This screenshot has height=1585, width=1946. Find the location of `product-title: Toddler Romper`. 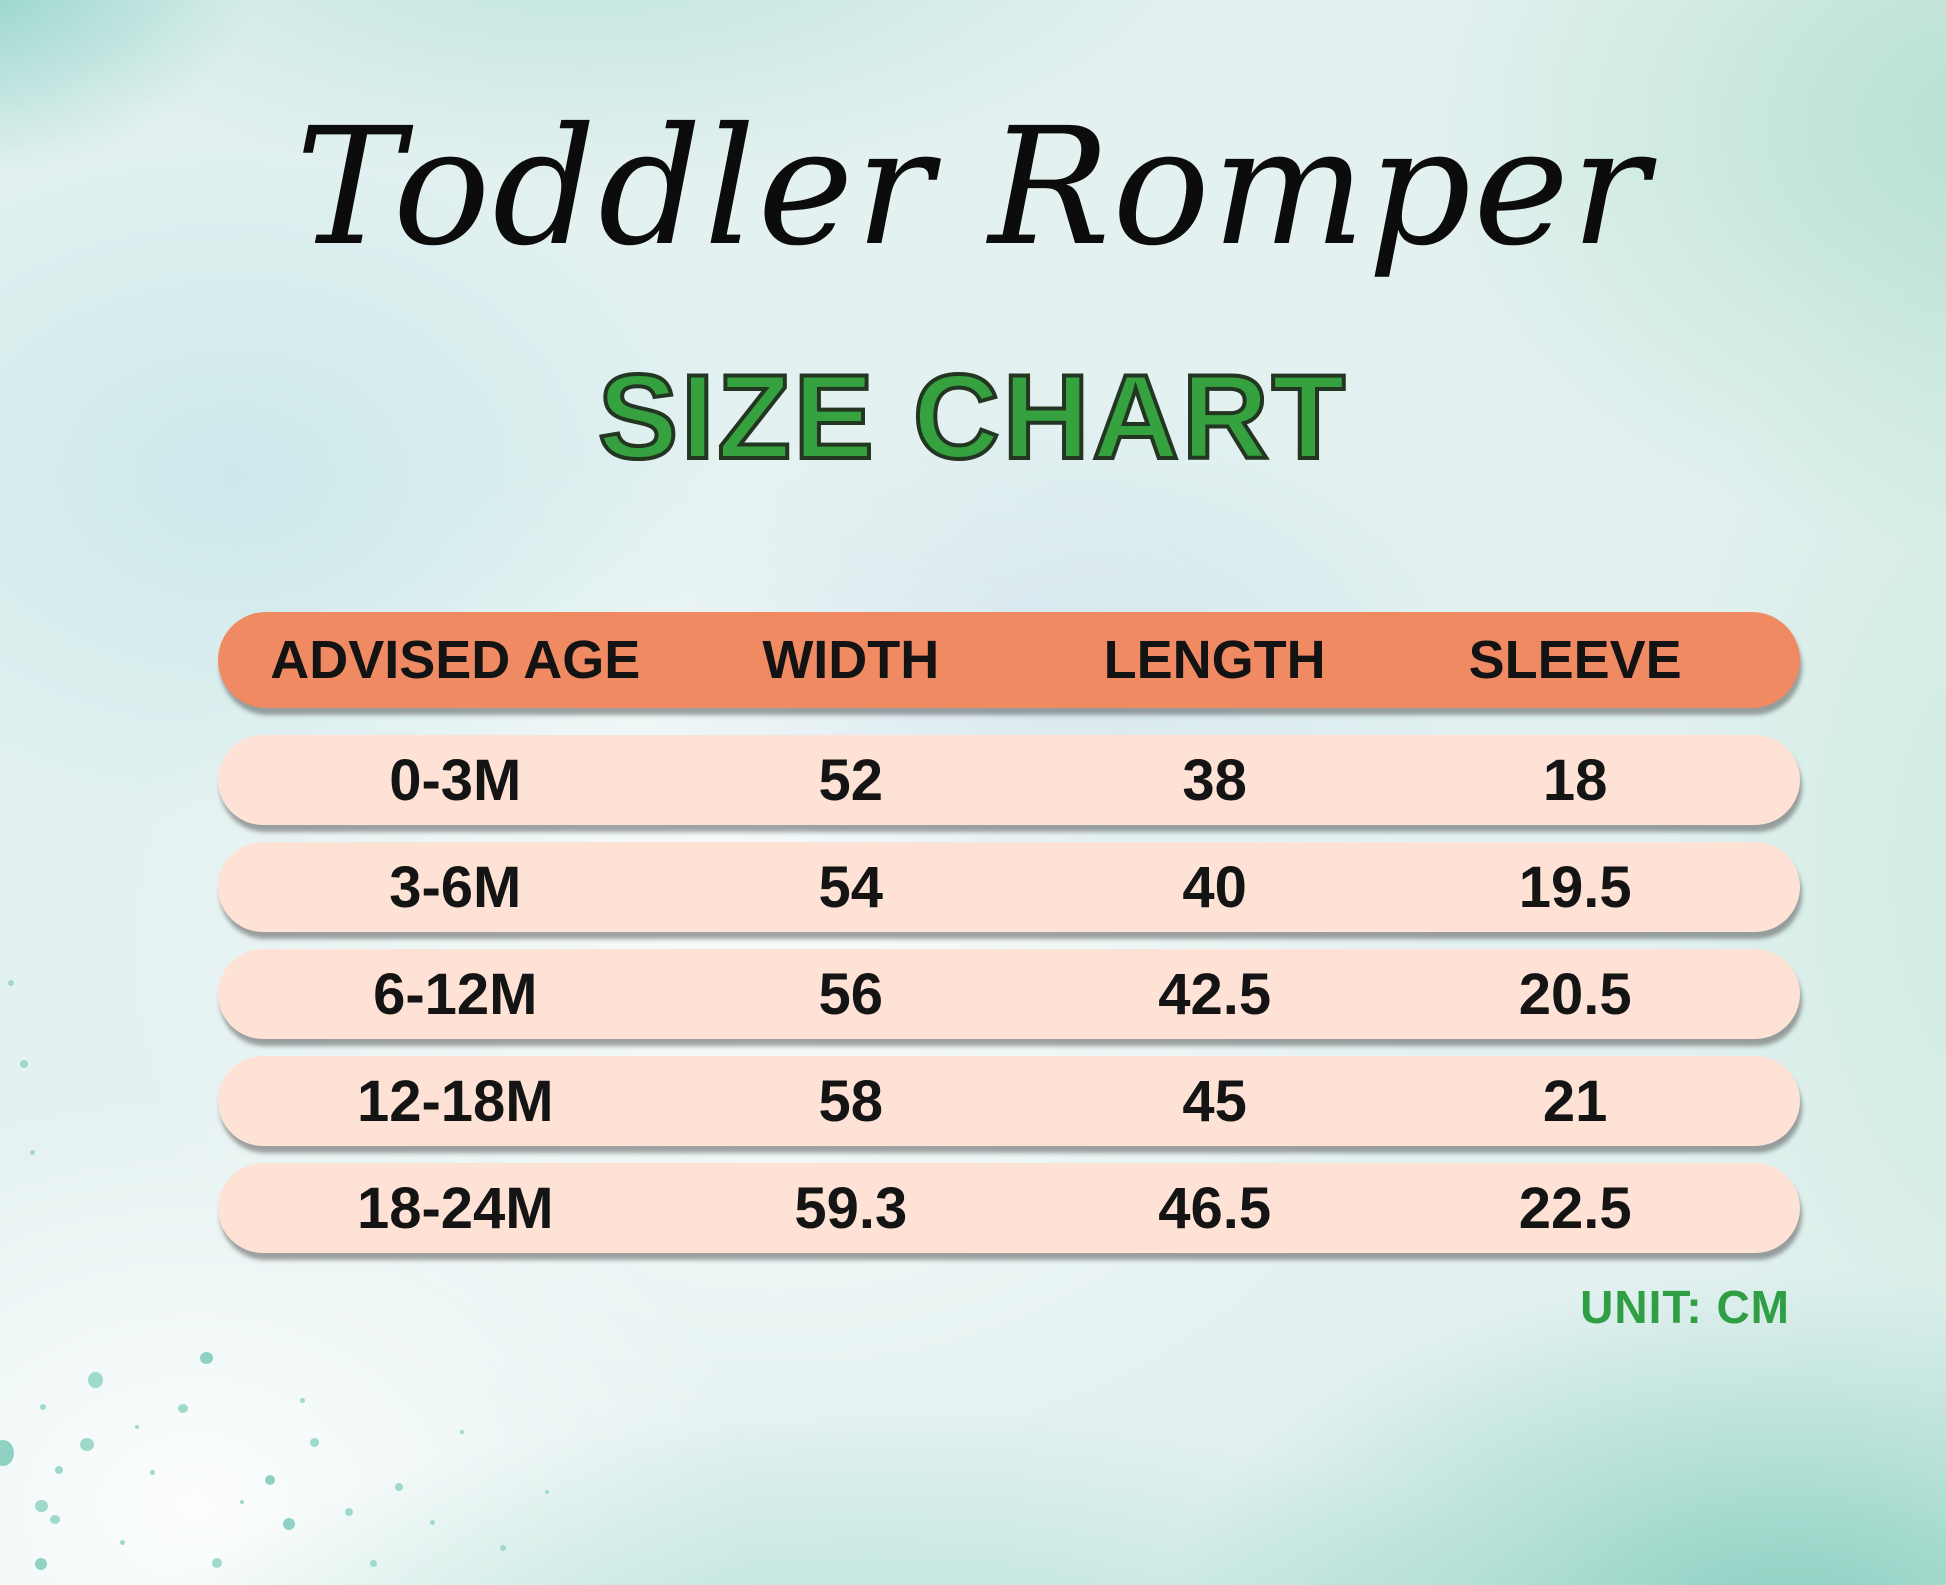

product-title: Toddler Romper is located at coordinates (973, 188).